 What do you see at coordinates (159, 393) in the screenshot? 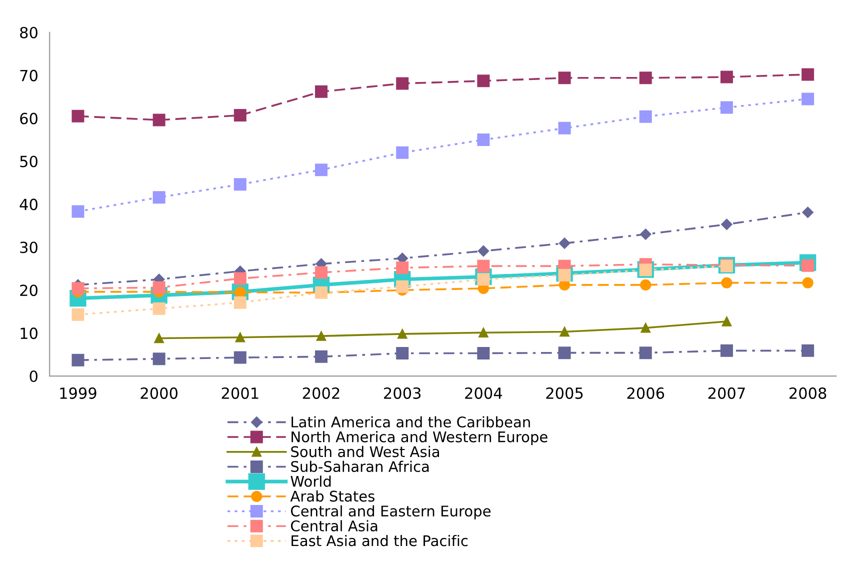
I see `x-tick-label: 2000` at bounding box center [159, 393].